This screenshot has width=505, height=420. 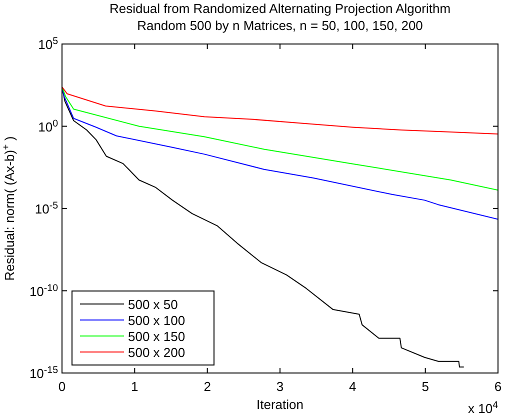 What do you see at coordinates (157, 352) in the screenshot?
I see `legend-label: 500 x 200` at bounding box center [157, 352].